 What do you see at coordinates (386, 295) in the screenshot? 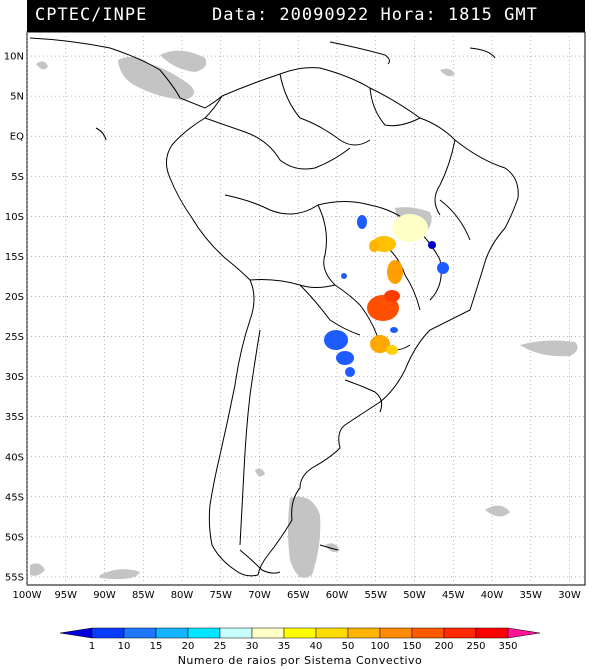
I see `convective-clusters` at bounding box center [386, 295].